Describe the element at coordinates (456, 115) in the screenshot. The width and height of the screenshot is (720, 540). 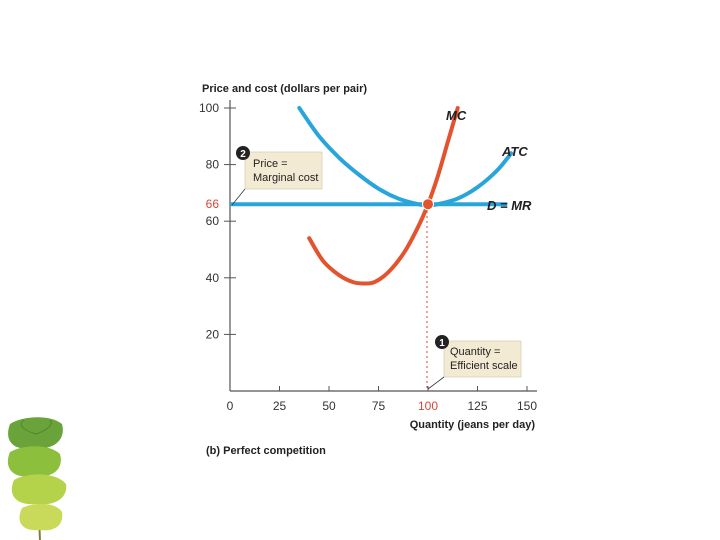
I see `mc-curve-label: MC` at that location.